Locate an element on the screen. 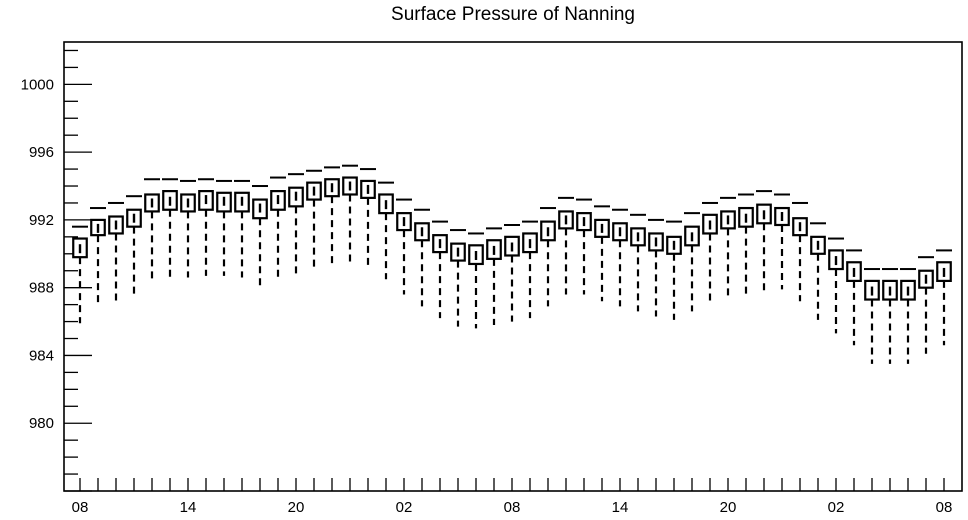 This screenshot has width=968, height=520. y-tick-label: 980 is located at coordinates (41, 423).